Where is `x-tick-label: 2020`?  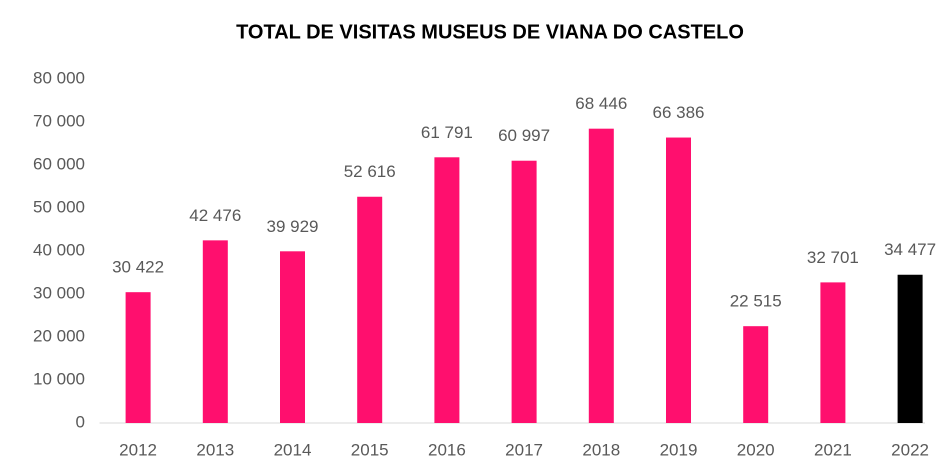 x-tick-label: 2020 is located at coordinates (756, 449).